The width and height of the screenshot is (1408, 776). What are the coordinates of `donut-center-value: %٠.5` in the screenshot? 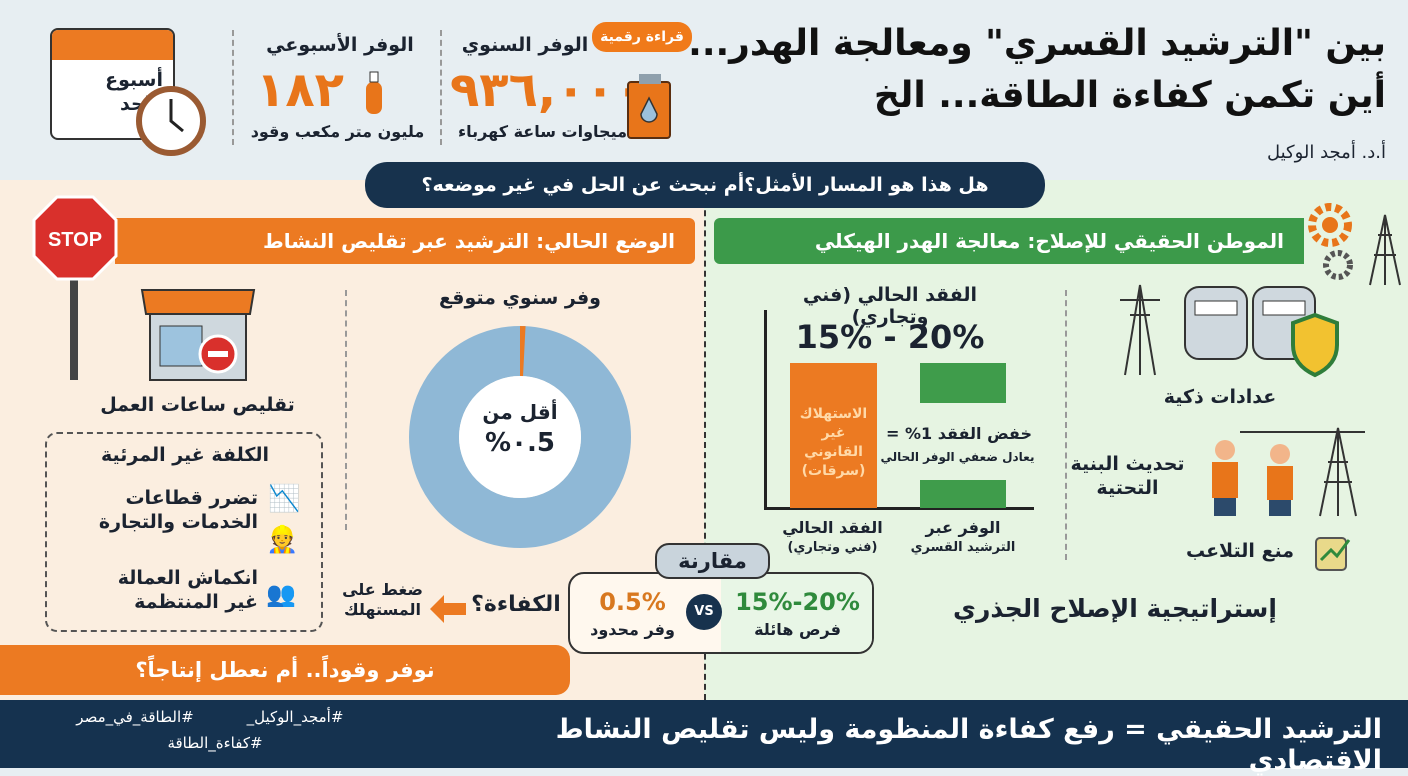 It's located at (520, 443).